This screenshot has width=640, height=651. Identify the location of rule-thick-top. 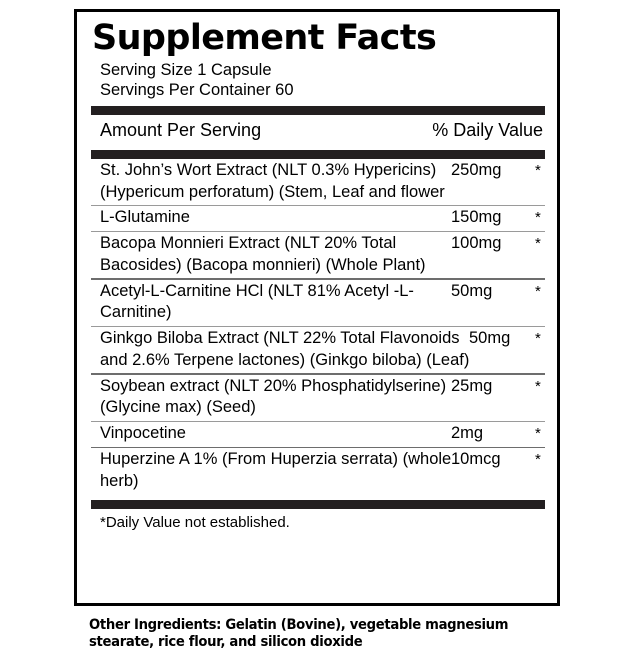
(318, 110).